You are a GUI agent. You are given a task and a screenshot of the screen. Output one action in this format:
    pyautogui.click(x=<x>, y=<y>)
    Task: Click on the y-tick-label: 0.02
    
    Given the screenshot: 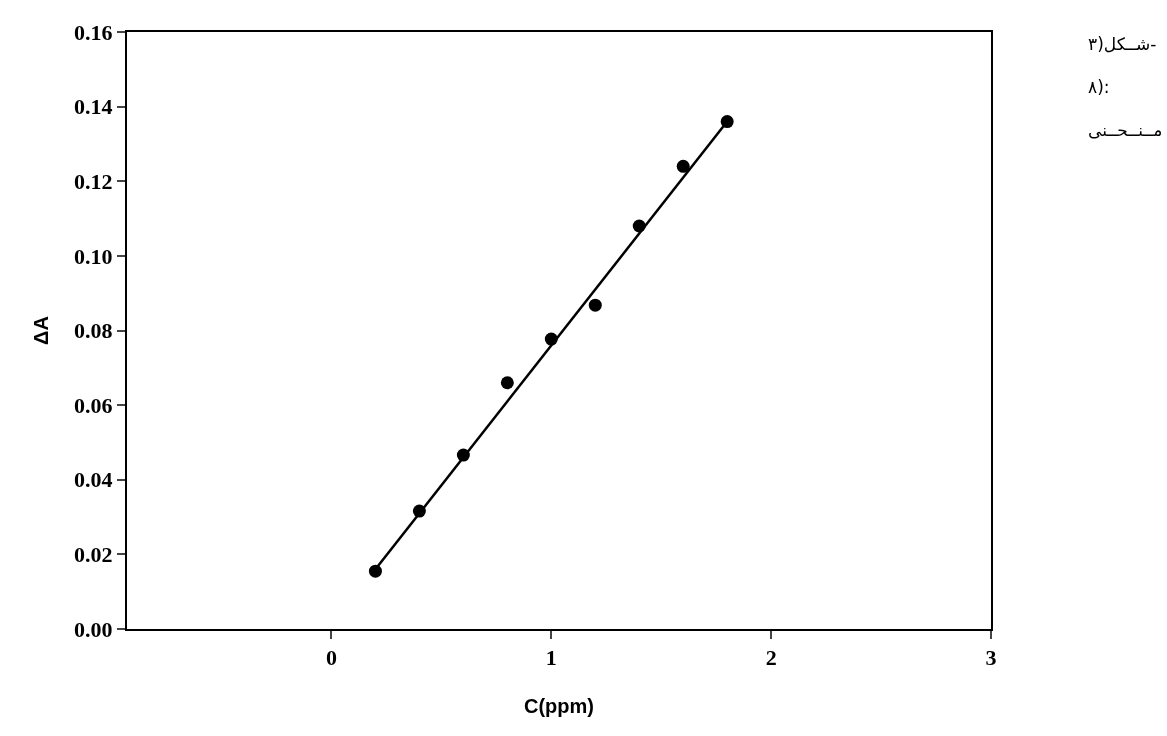 What is the action you would take?
    pyautogui.click(x=93, y=555)
    